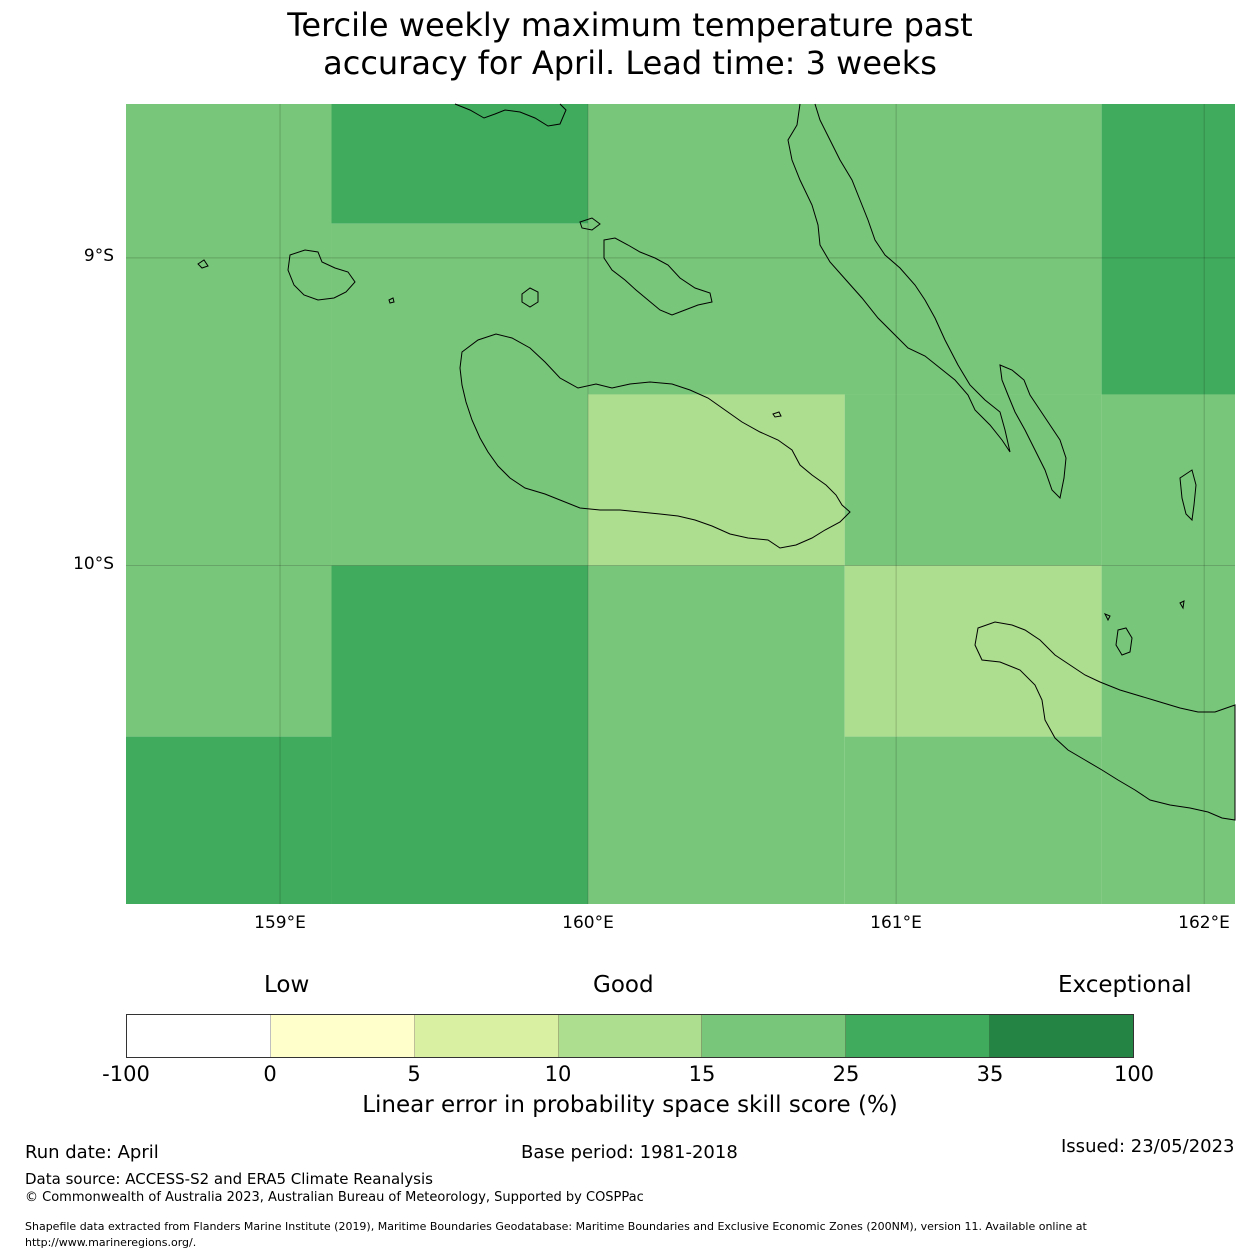 Image resolution: width=1260 pixels, height=1260 pixels. What do you see at coordinates (1125, 985) in the screenshot?
I see `colorbar-exceptional-label: Exceptional` at bounding box center [1125, 985].